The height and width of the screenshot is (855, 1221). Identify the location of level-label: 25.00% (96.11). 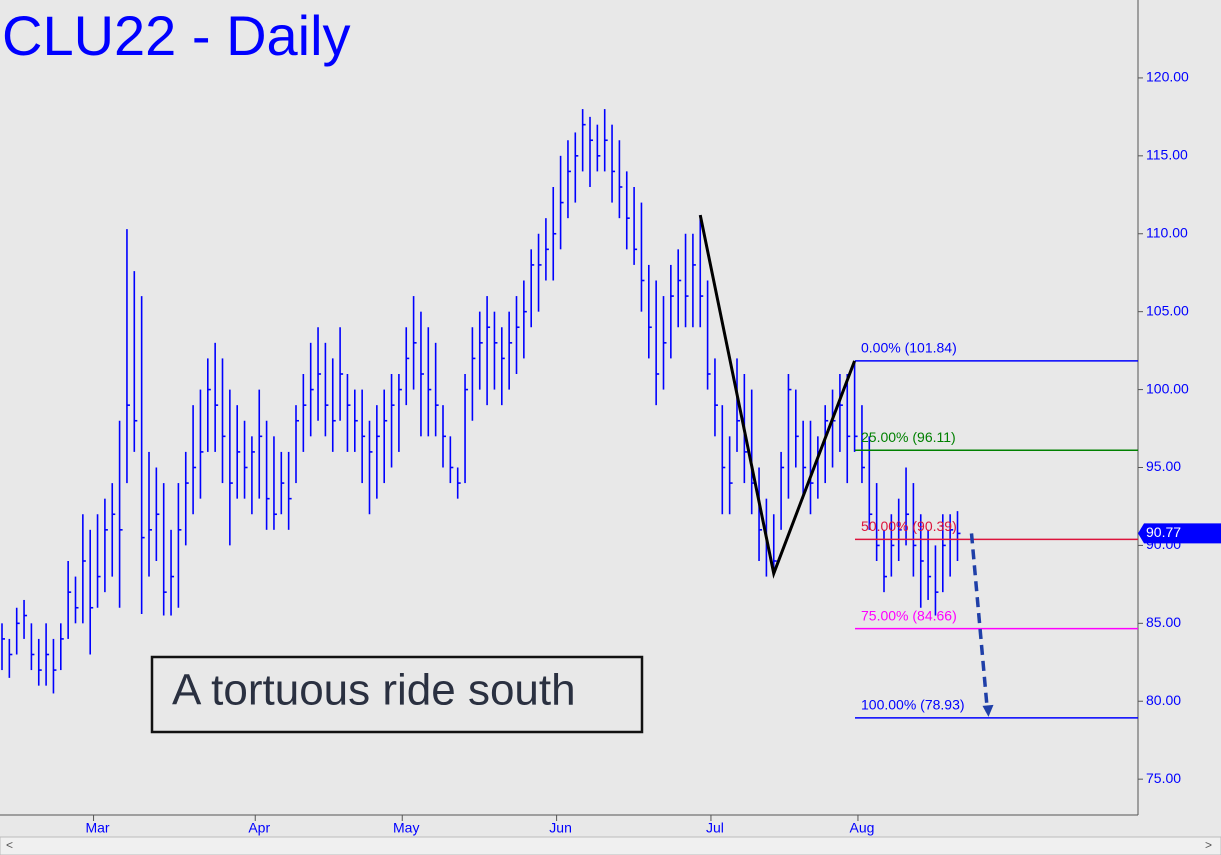
(908, 437).